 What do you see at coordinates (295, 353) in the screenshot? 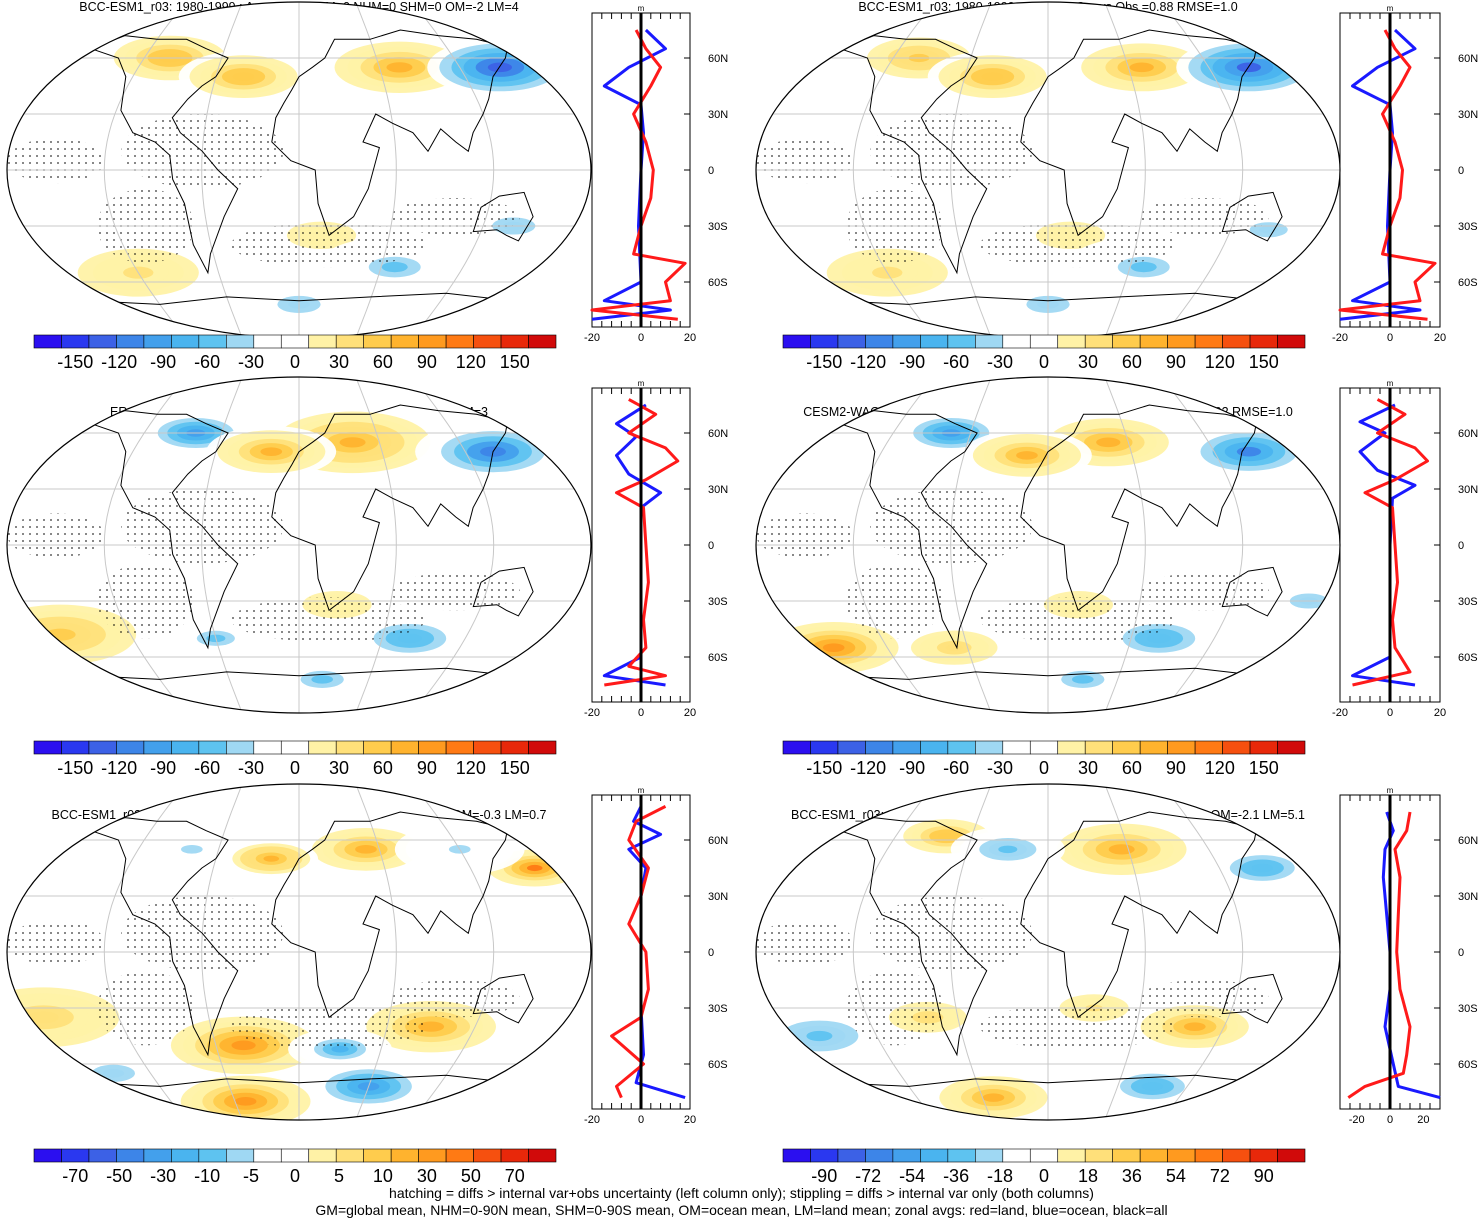
I see `colorbar: -150 -120 -90 -60 -30 0 30 60 90 120 150` at bounding box center [295, 353].